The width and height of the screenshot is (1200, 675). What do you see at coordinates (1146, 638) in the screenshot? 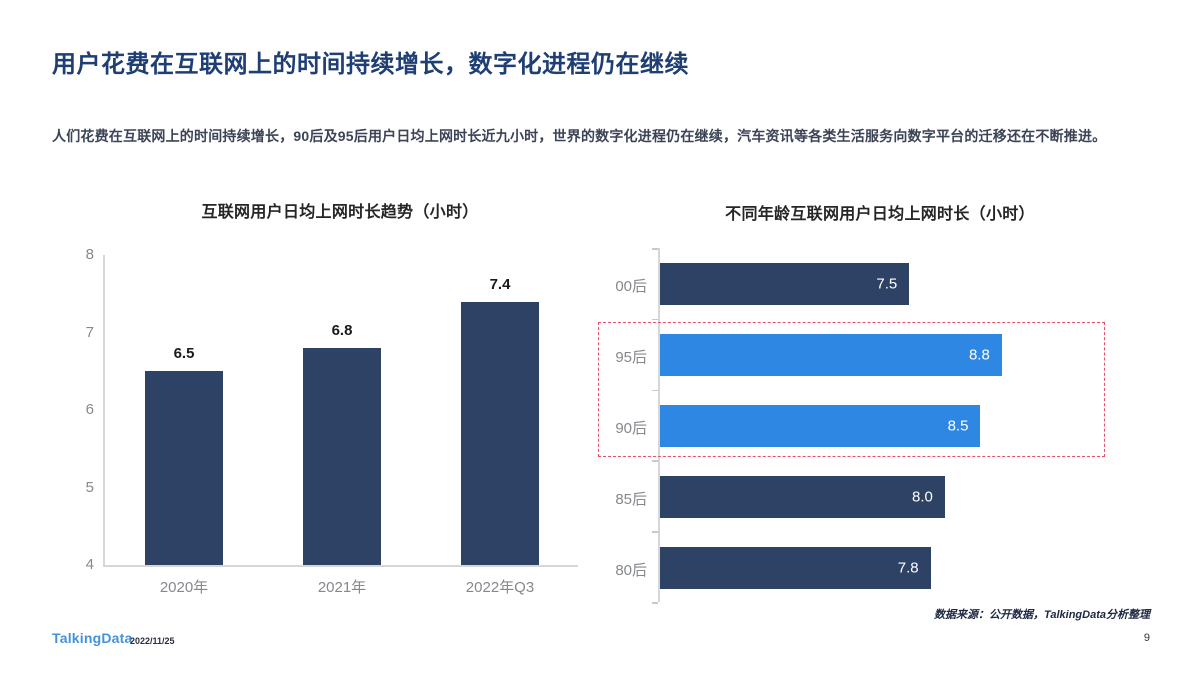
I see `page-number: 9` at bounding box center [1146, 638].